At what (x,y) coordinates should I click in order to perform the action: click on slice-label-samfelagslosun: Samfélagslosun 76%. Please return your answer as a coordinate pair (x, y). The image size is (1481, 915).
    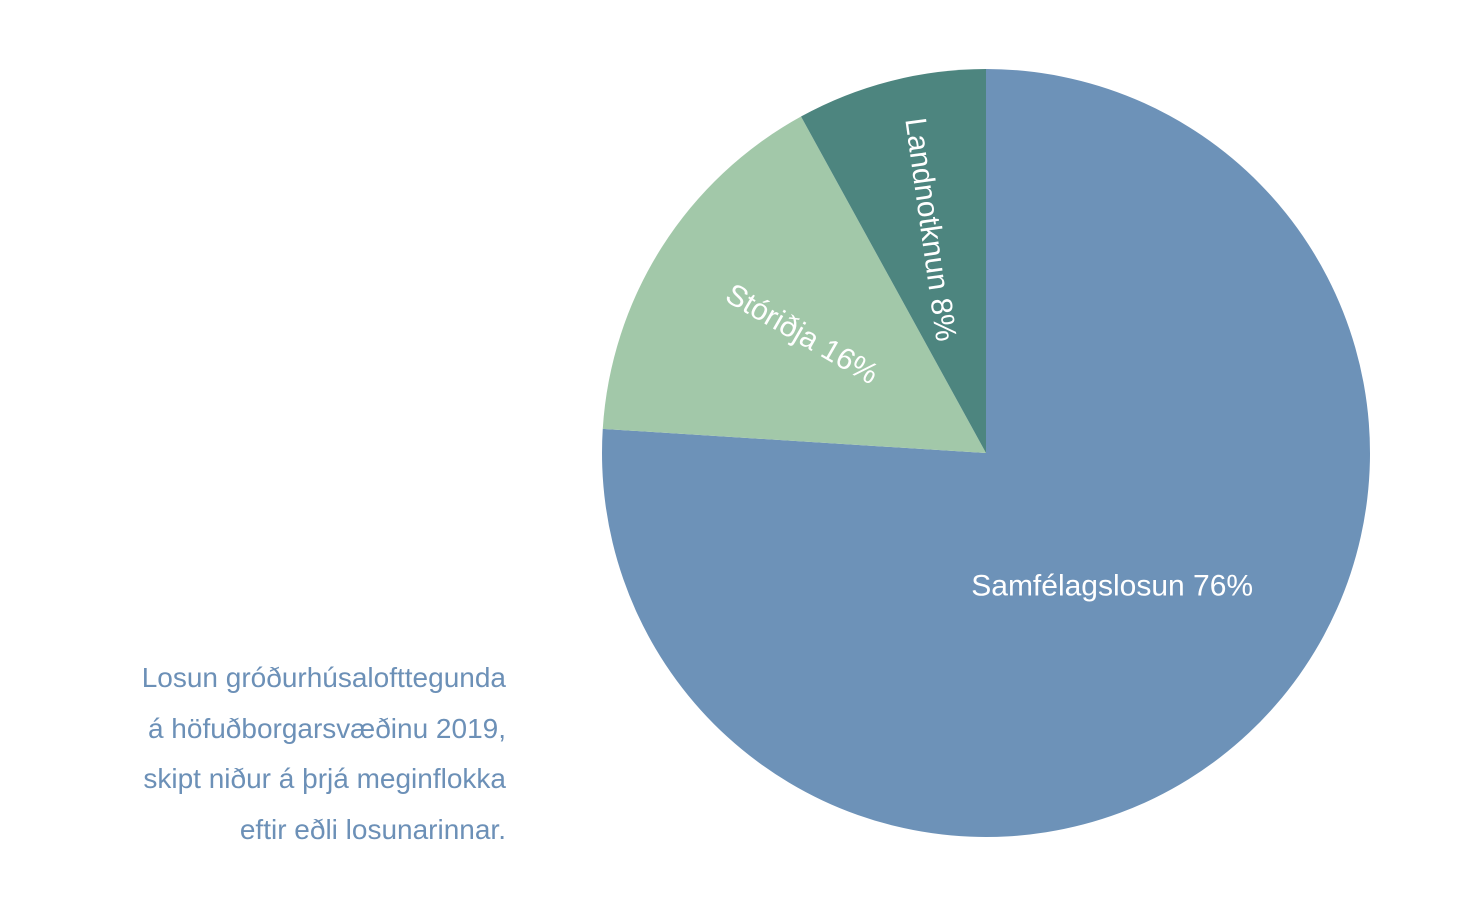
    Looking at the image, I should click on (1112, 585).